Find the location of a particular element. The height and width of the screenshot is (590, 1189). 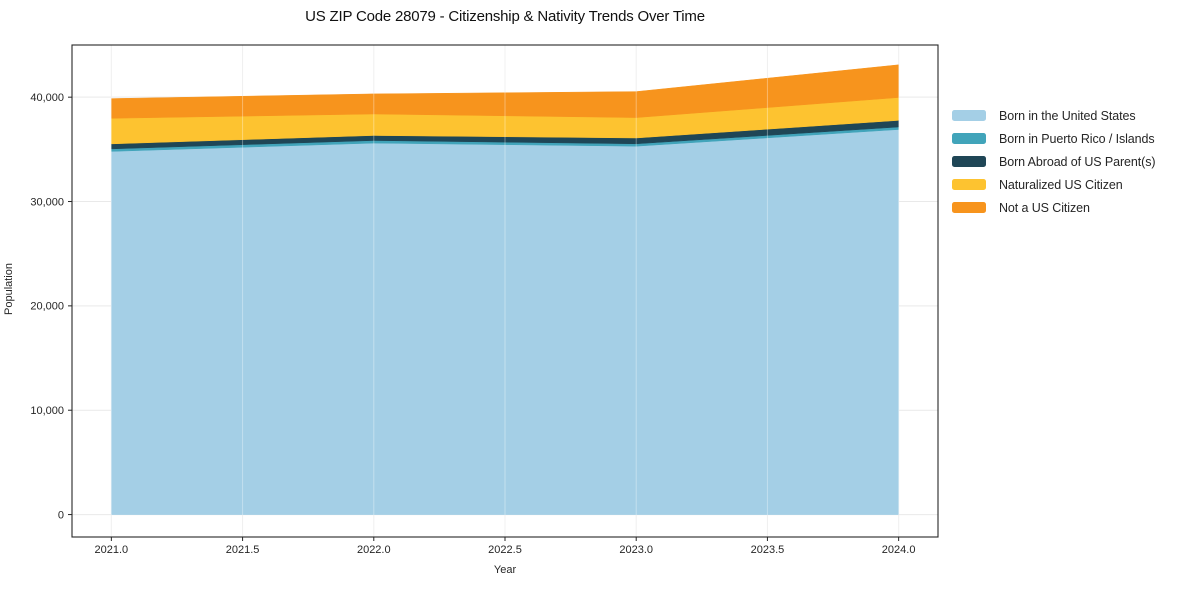

legend-item: Born in the United States is located at coordinates (1053, 115).